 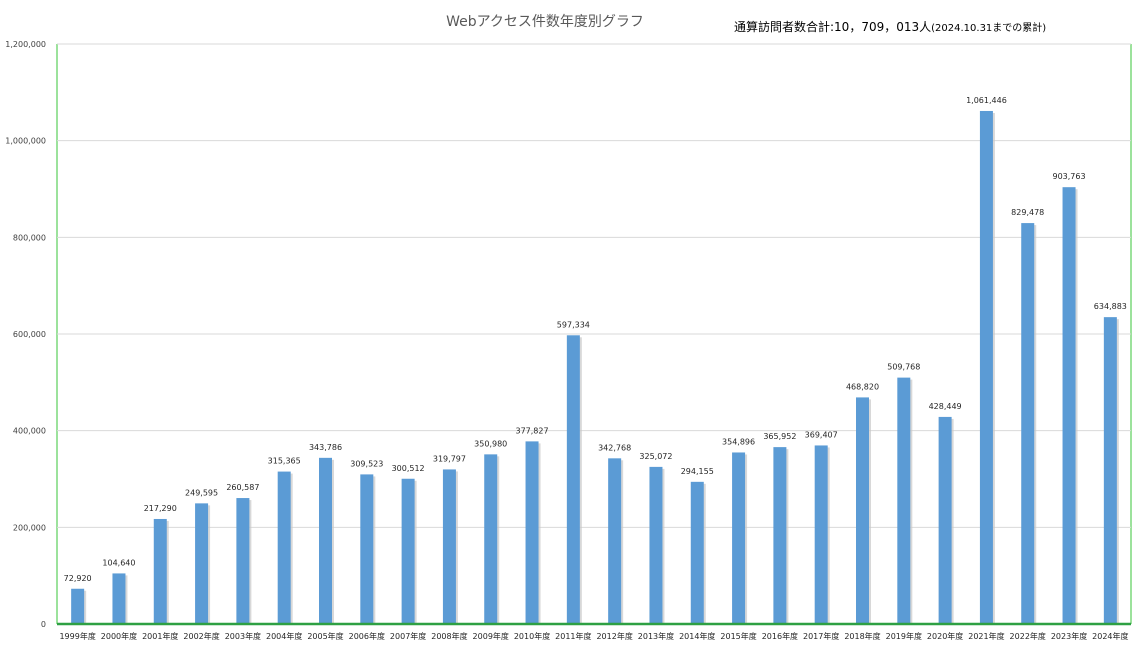 What do you see at coordinates (242, 487) in the screenshot?
I see `data-label: 260,587` at bounding box center [242, 487].